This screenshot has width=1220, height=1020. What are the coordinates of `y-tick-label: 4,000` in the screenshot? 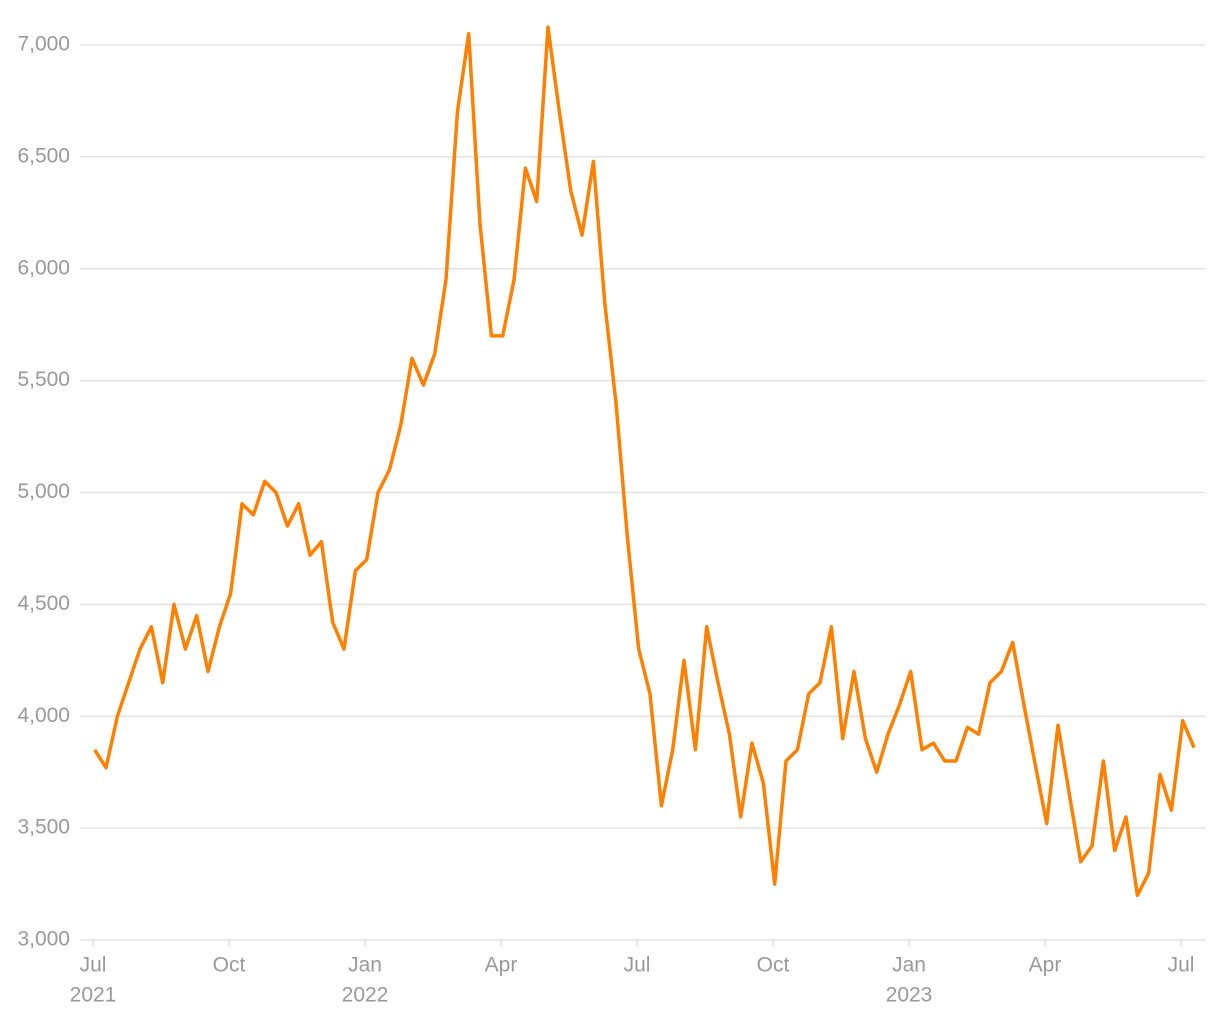 It's located at (43, 715).